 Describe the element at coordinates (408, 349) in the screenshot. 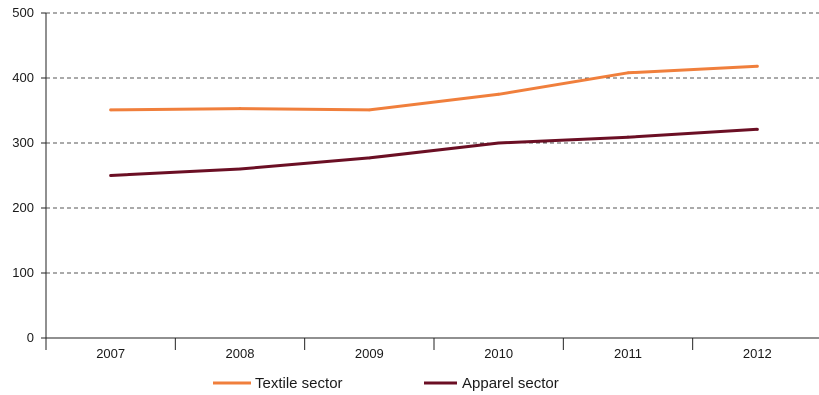

I see `x-ticks: 2007 2008 2009 2010 2011 2012` at that location.